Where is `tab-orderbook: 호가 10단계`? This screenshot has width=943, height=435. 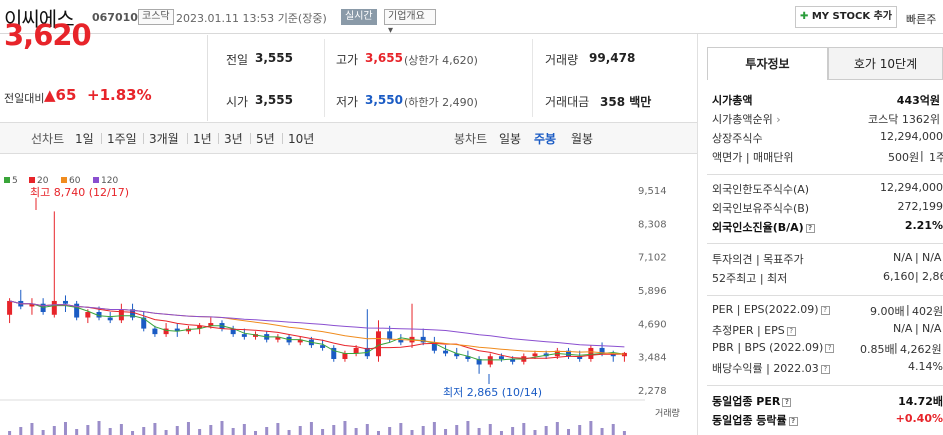 tab-orderbook: 호가 10단계 is located at coordinates (885, 63).